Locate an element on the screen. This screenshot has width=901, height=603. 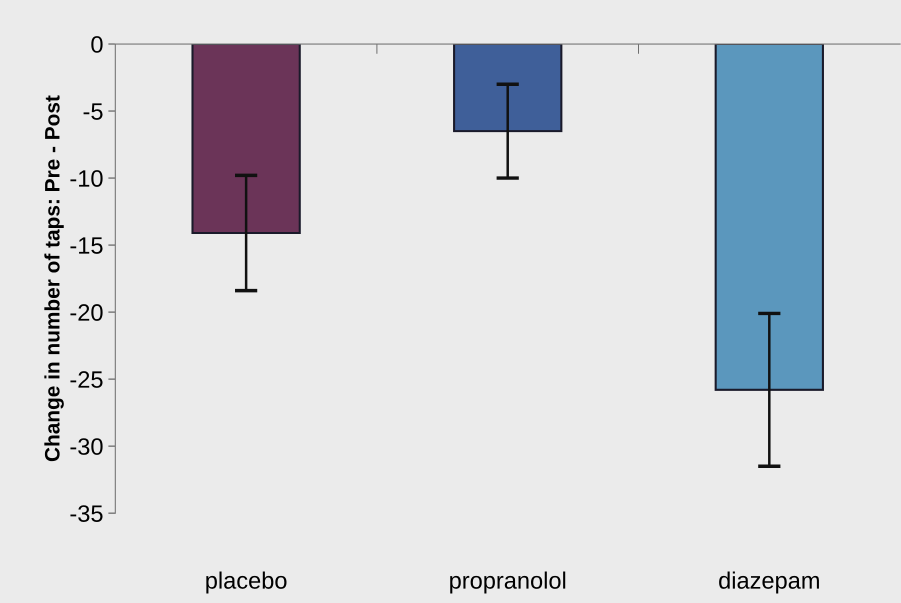
x-tick-label: placebo is located at coordinates (246, 582).